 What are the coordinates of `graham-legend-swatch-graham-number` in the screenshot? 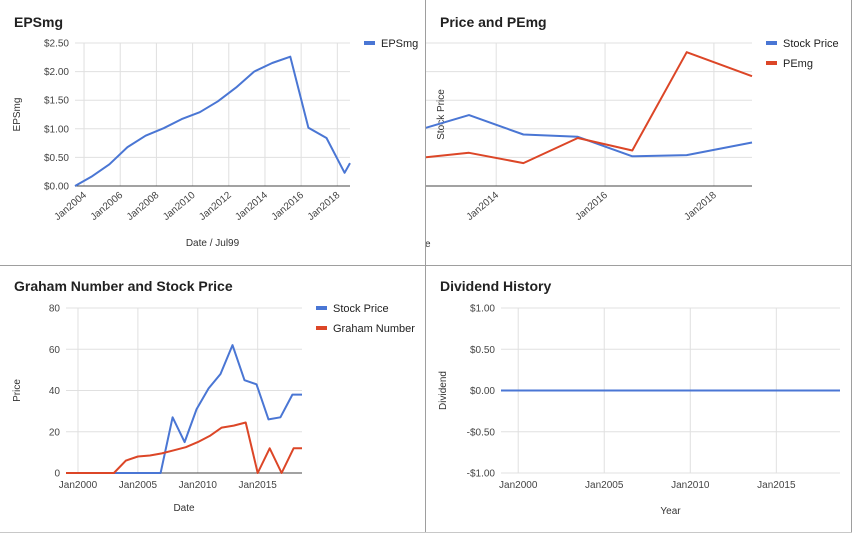 It's located at (321, 328).